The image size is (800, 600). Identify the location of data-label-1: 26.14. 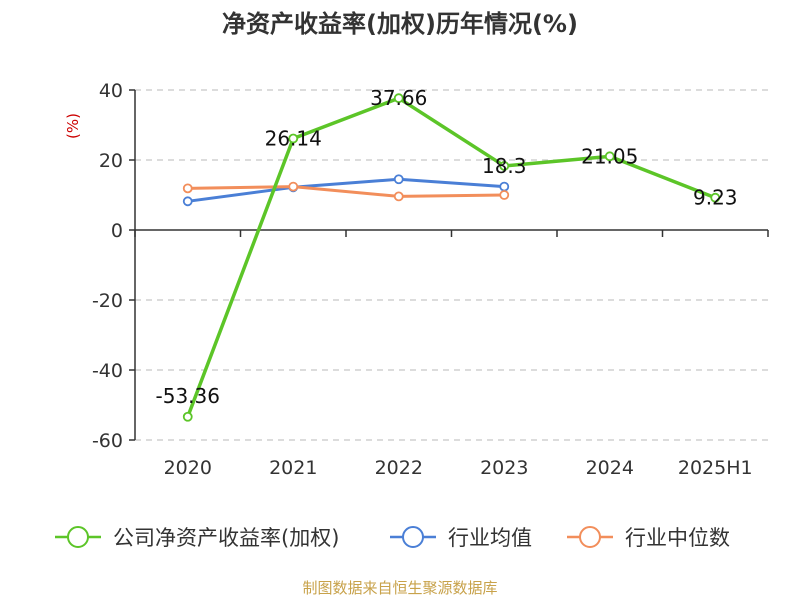
(293, 139).